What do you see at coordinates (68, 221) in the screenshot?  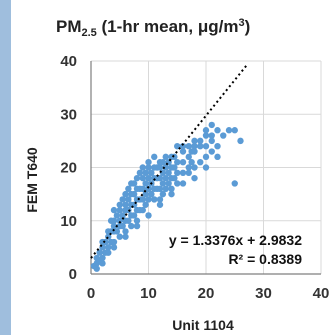 I see `y-tick-label: 10` at bounding box center [68, 221].